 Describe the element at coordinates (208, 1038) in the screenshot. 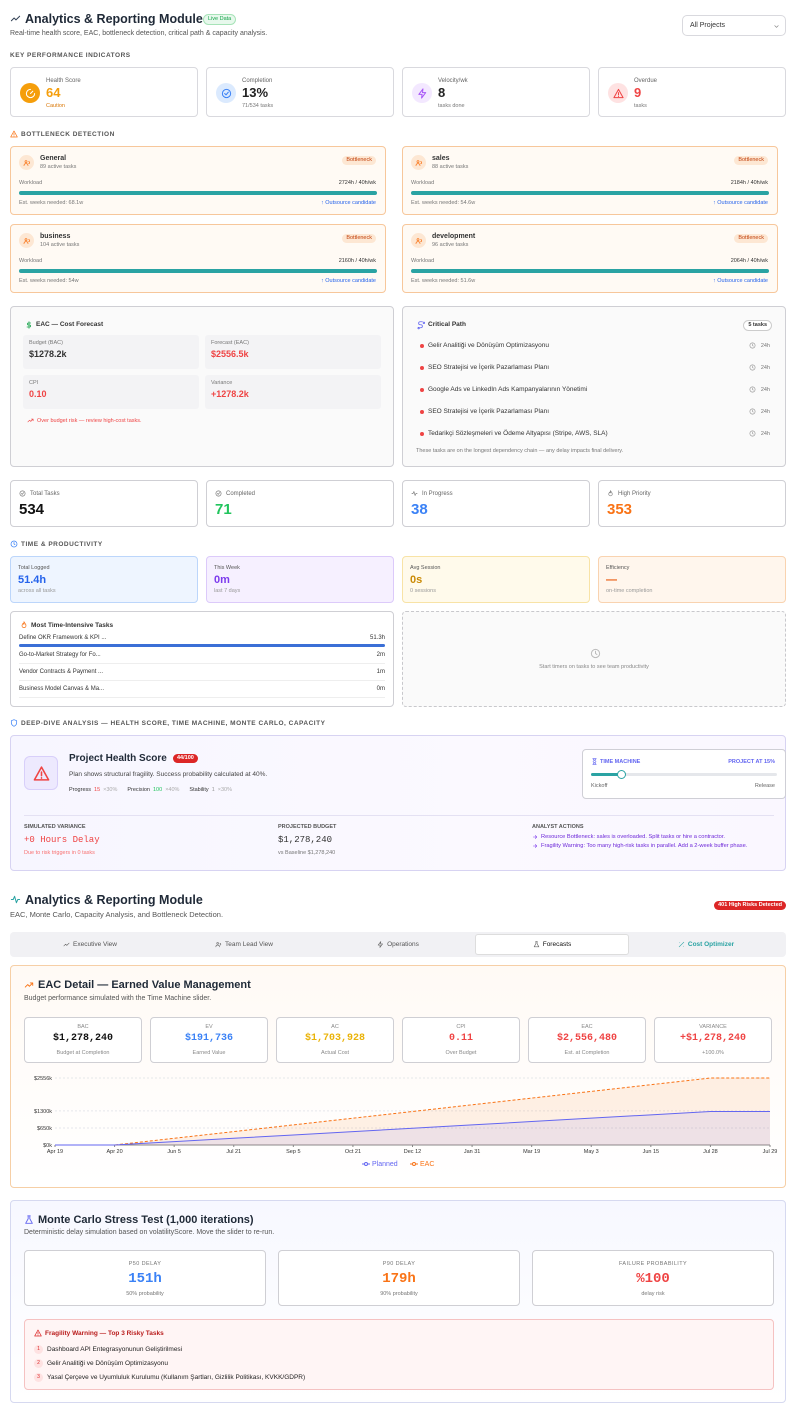

I see `evm-value: $191,736` at that location.